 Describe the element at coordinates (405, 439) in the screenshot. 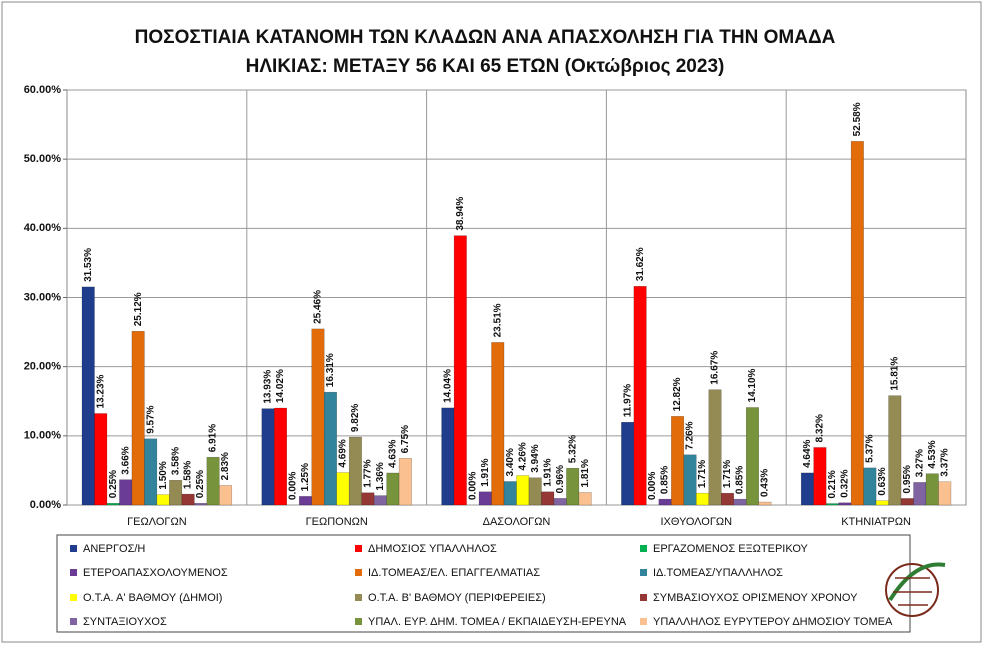

I see `value-label: 6.75%` at that location.